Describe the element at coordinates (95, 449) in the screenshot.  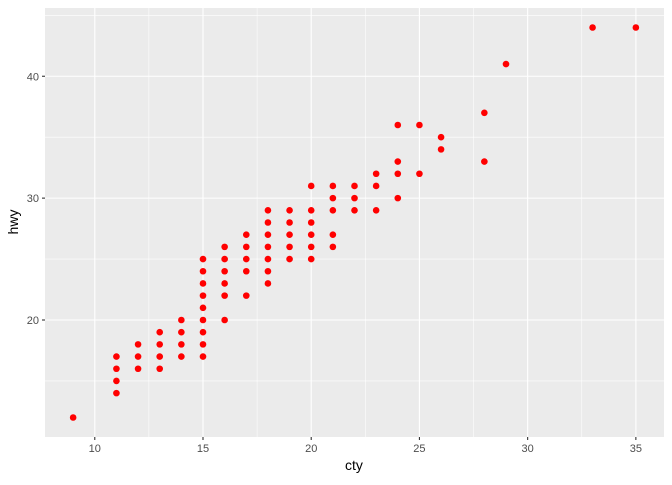
I see `x-tick-label: 10` at that location.